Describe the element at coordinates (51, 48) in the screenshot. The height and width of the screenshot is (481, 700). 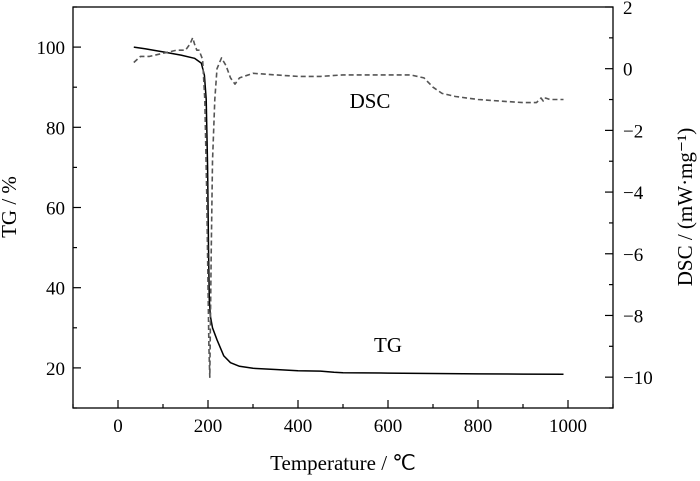
I see `left-y-tick-label: 100` at that location.